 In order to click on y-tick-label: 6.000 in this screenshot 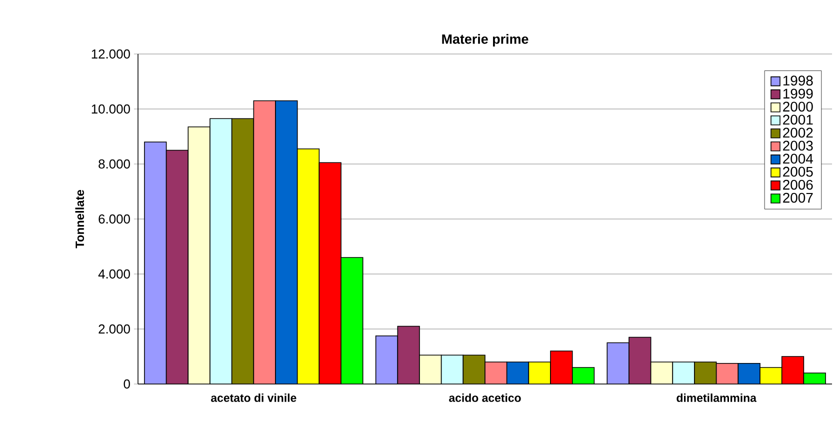, I will do `click(114, 219)`.